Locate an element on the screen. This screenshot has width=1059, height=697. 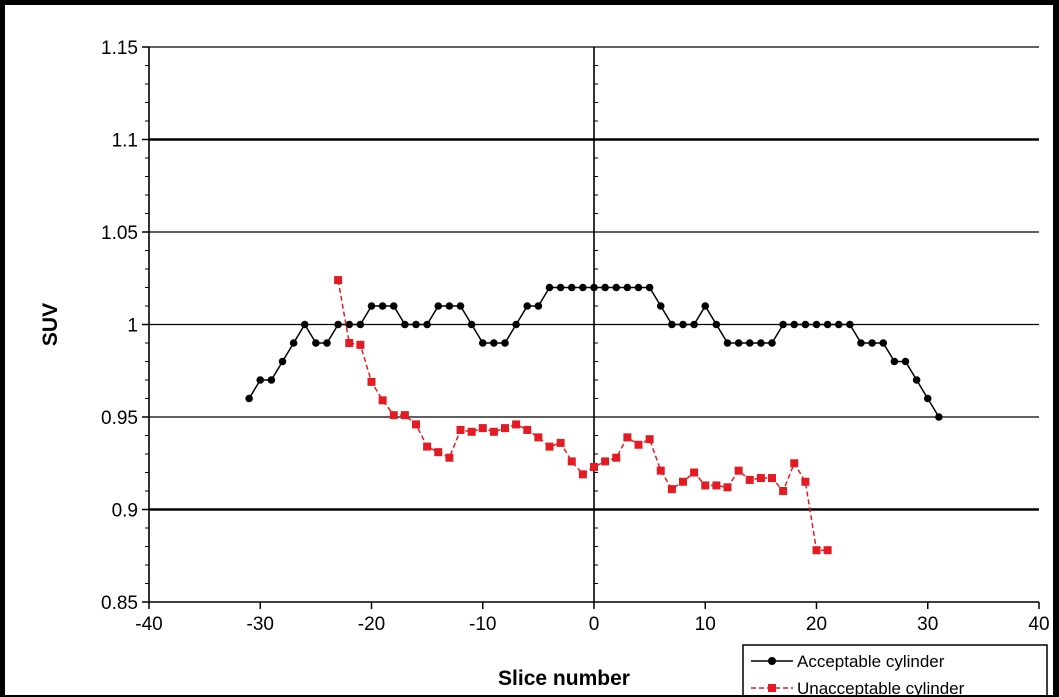
x-tick-label: 0 is located at coordinates (594, 624).